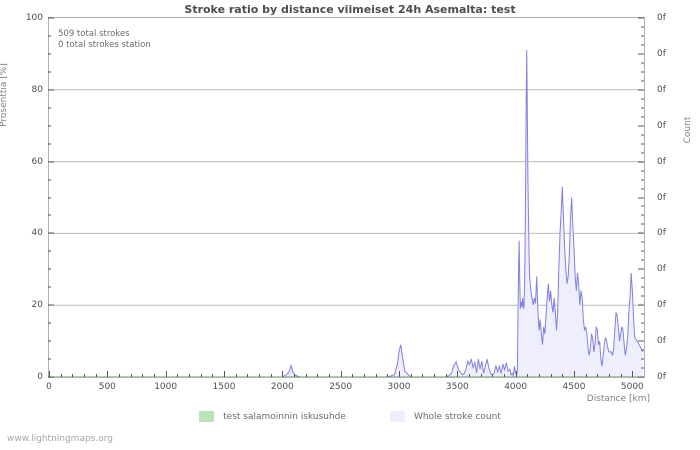 This screenshot has width=700, height=450. What do you see at coordinates (104, 45) in the screenshot?
I see `annotation-total-strokes-station: 0 total strokes station` at bounding box center [104, 45].